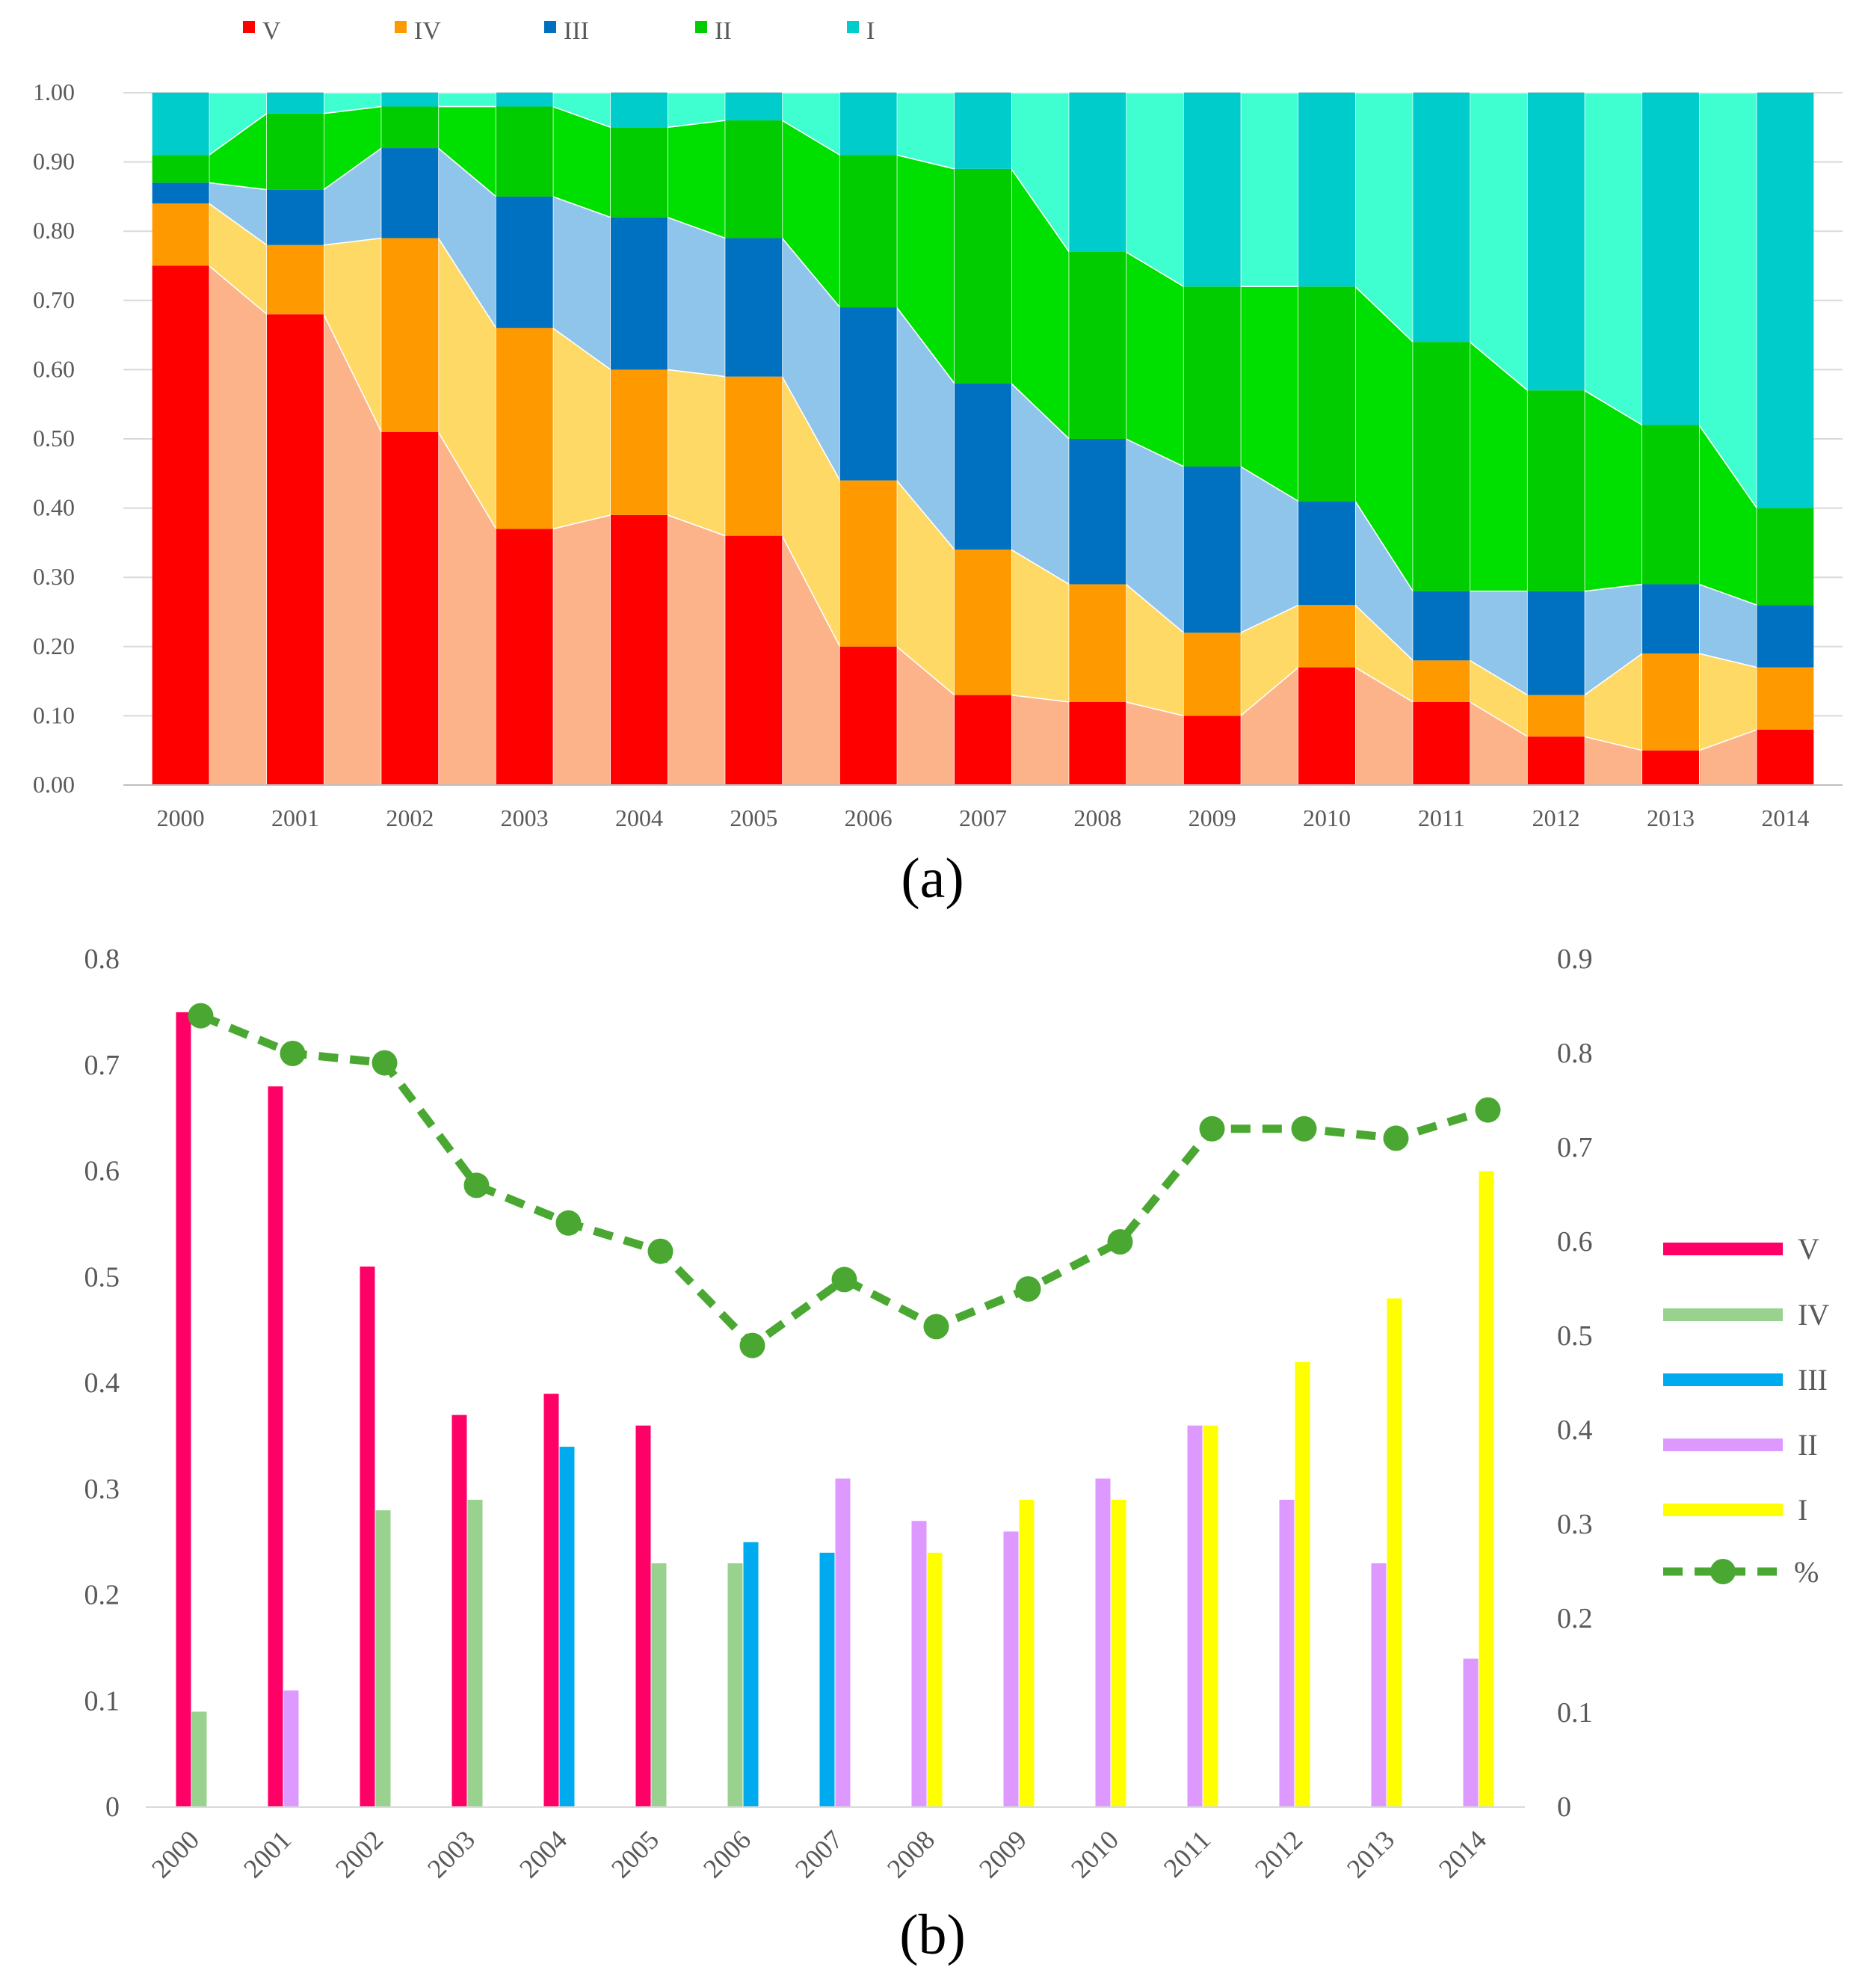  Describe the element at coordinates (1097, 817) in the screenshot. I see `x-tick-label: 2008` at that location.